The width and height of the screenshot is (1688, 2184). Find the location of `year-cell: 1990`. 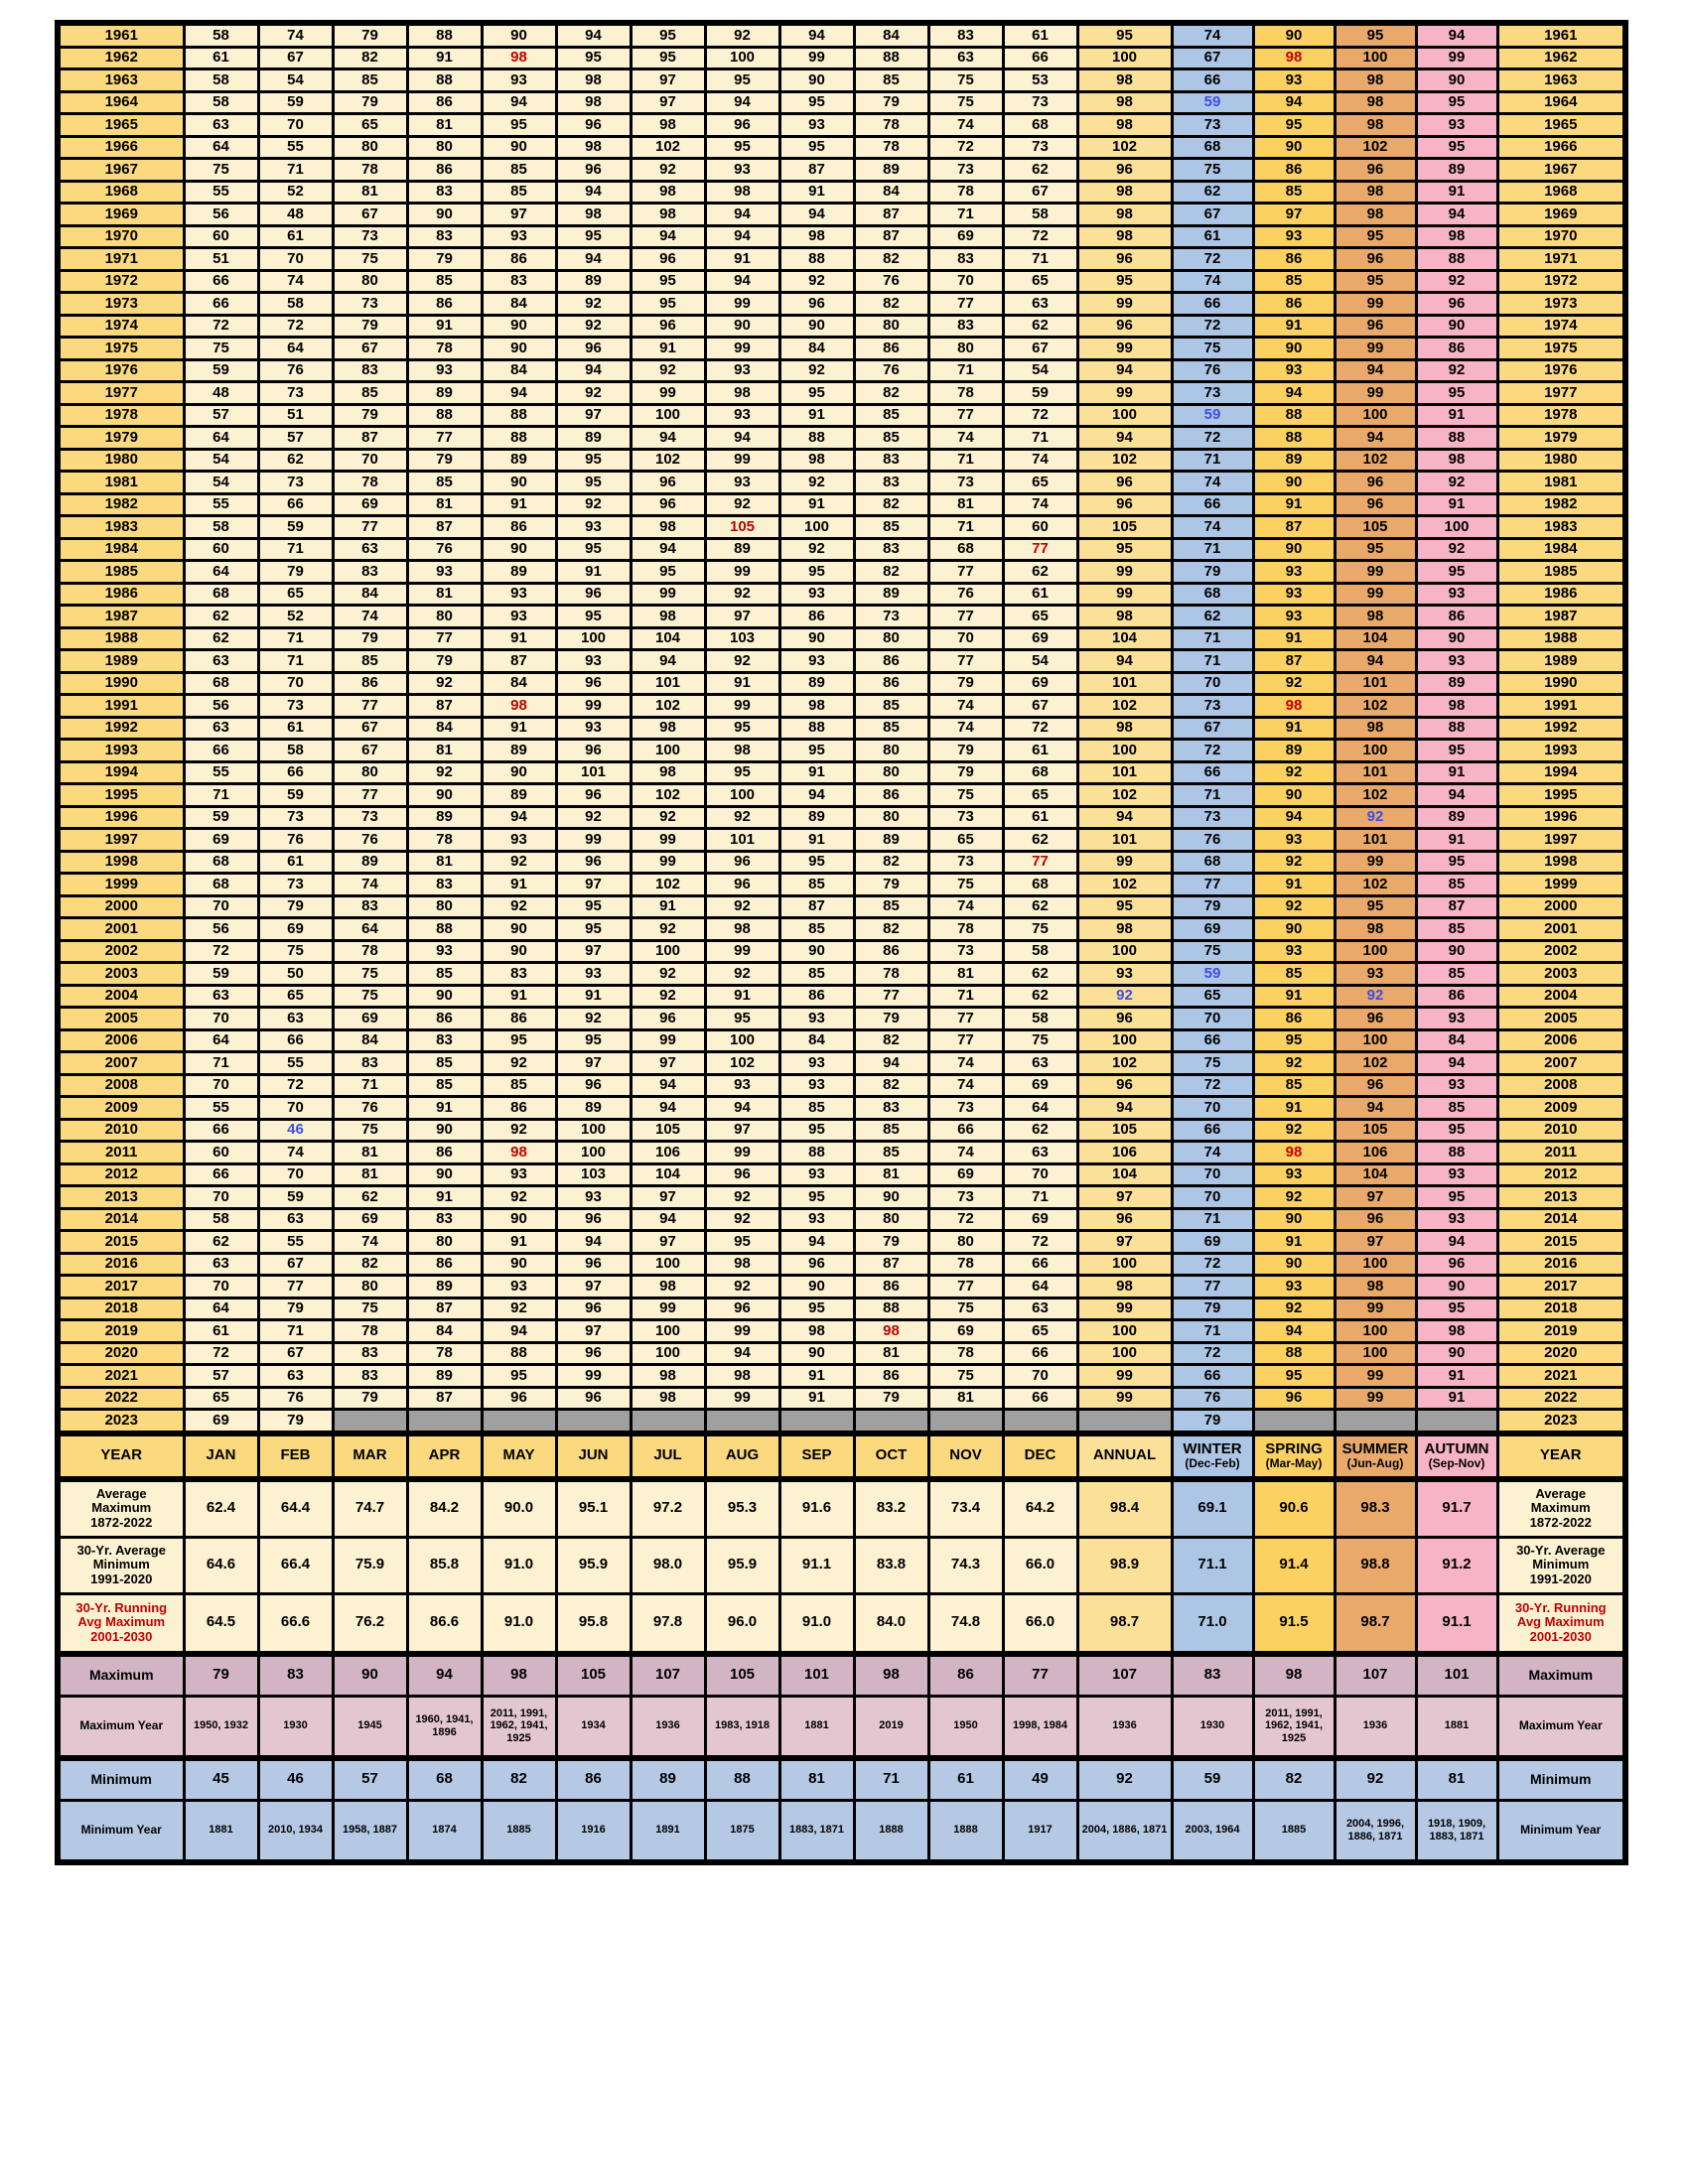

year-cell: 1990 is located at coordinates (121, 683).